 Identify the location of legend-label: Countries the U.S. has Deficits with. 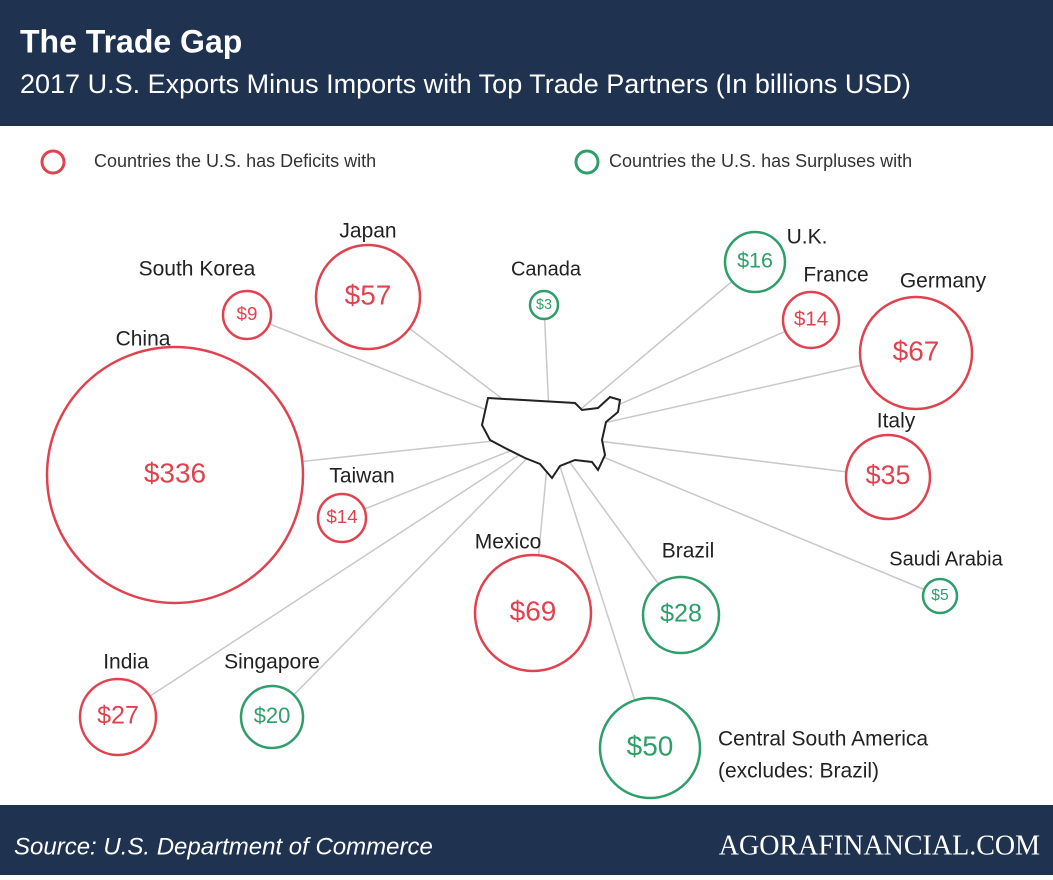
(235, 161).